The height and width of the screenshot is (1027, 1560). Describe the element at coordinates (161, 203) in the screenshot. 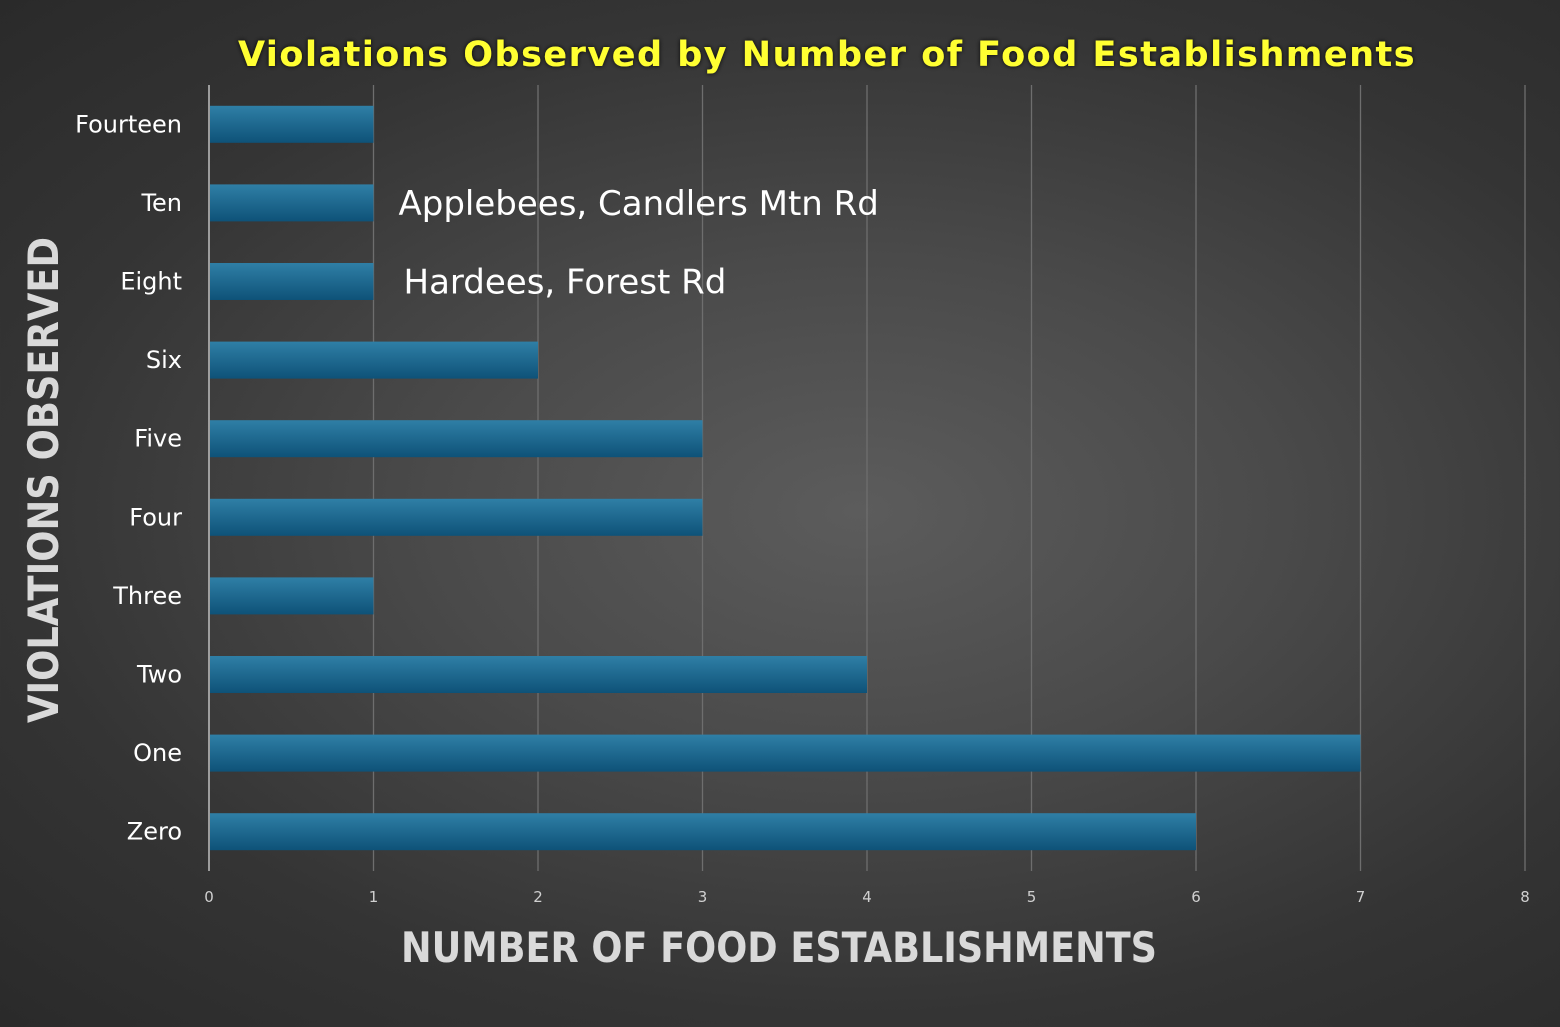

I see `category-label: Ten` at that location.